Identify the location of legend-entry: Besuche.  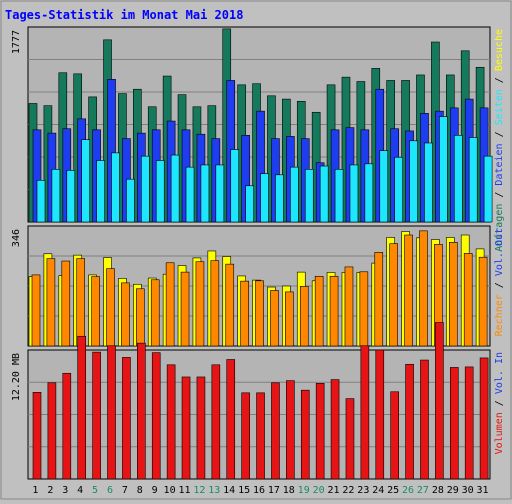
(499, 50).